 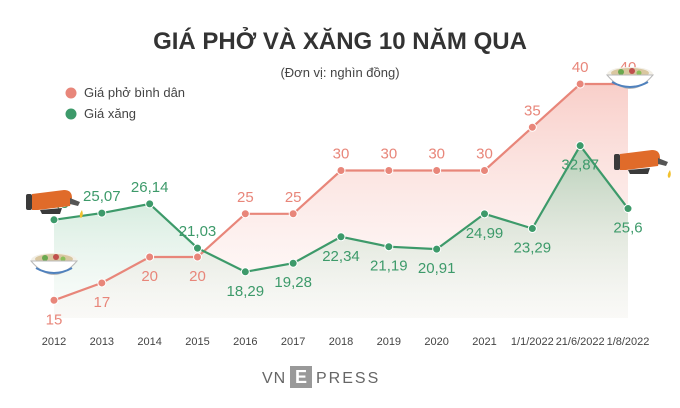 I want to click on x-tick-label: 2021, so click(x=484, y=342).